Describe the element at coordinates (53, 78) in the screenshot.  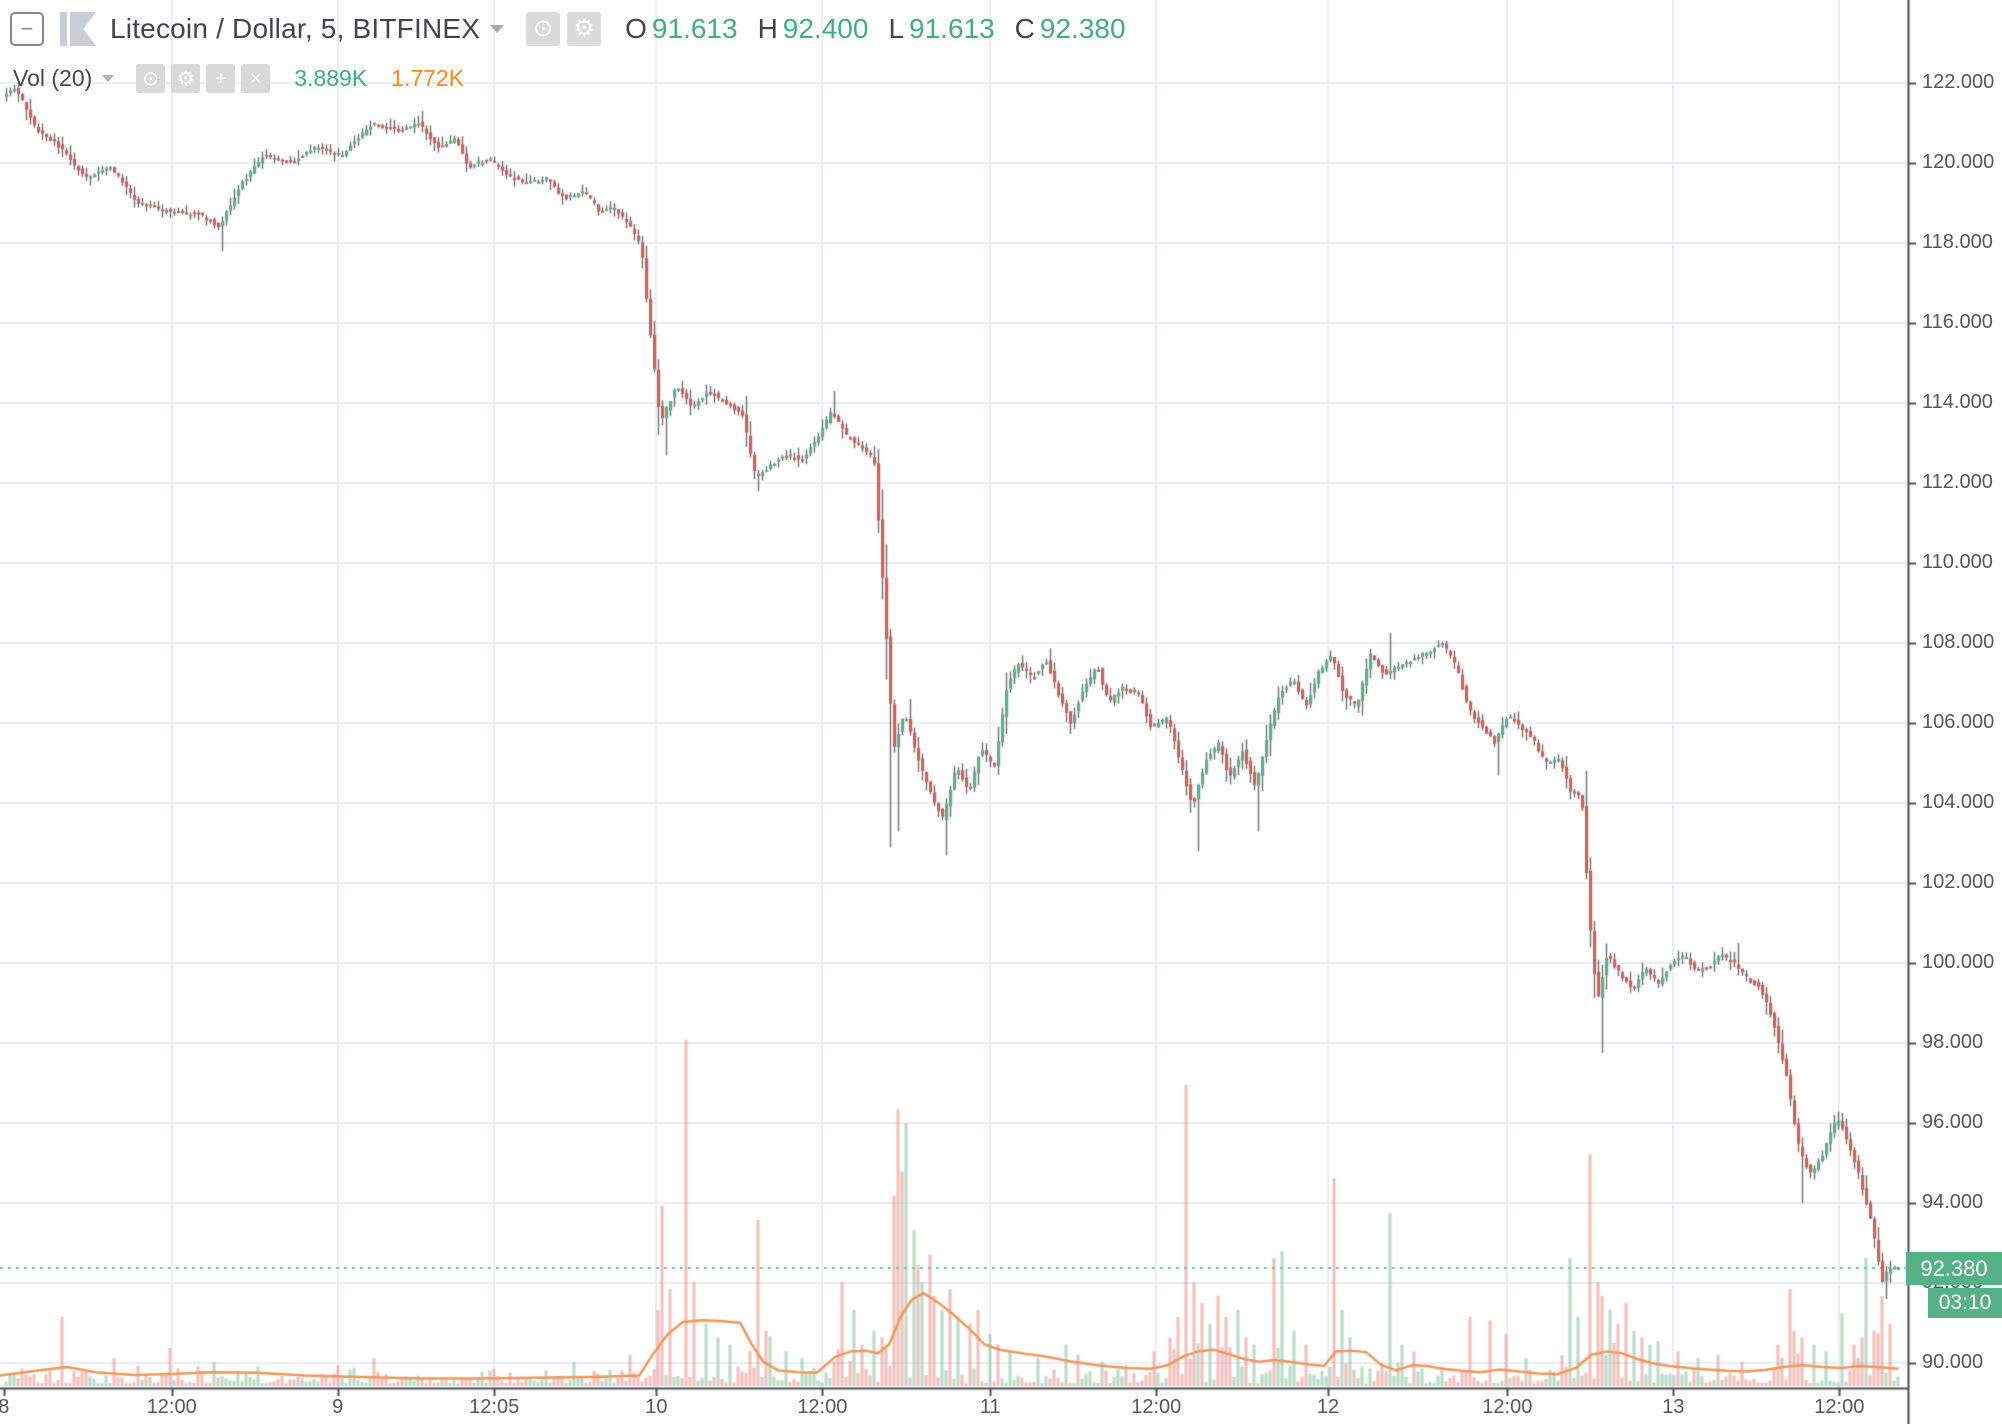
I see `volume-indicator-label: Vol (20)` at that location.